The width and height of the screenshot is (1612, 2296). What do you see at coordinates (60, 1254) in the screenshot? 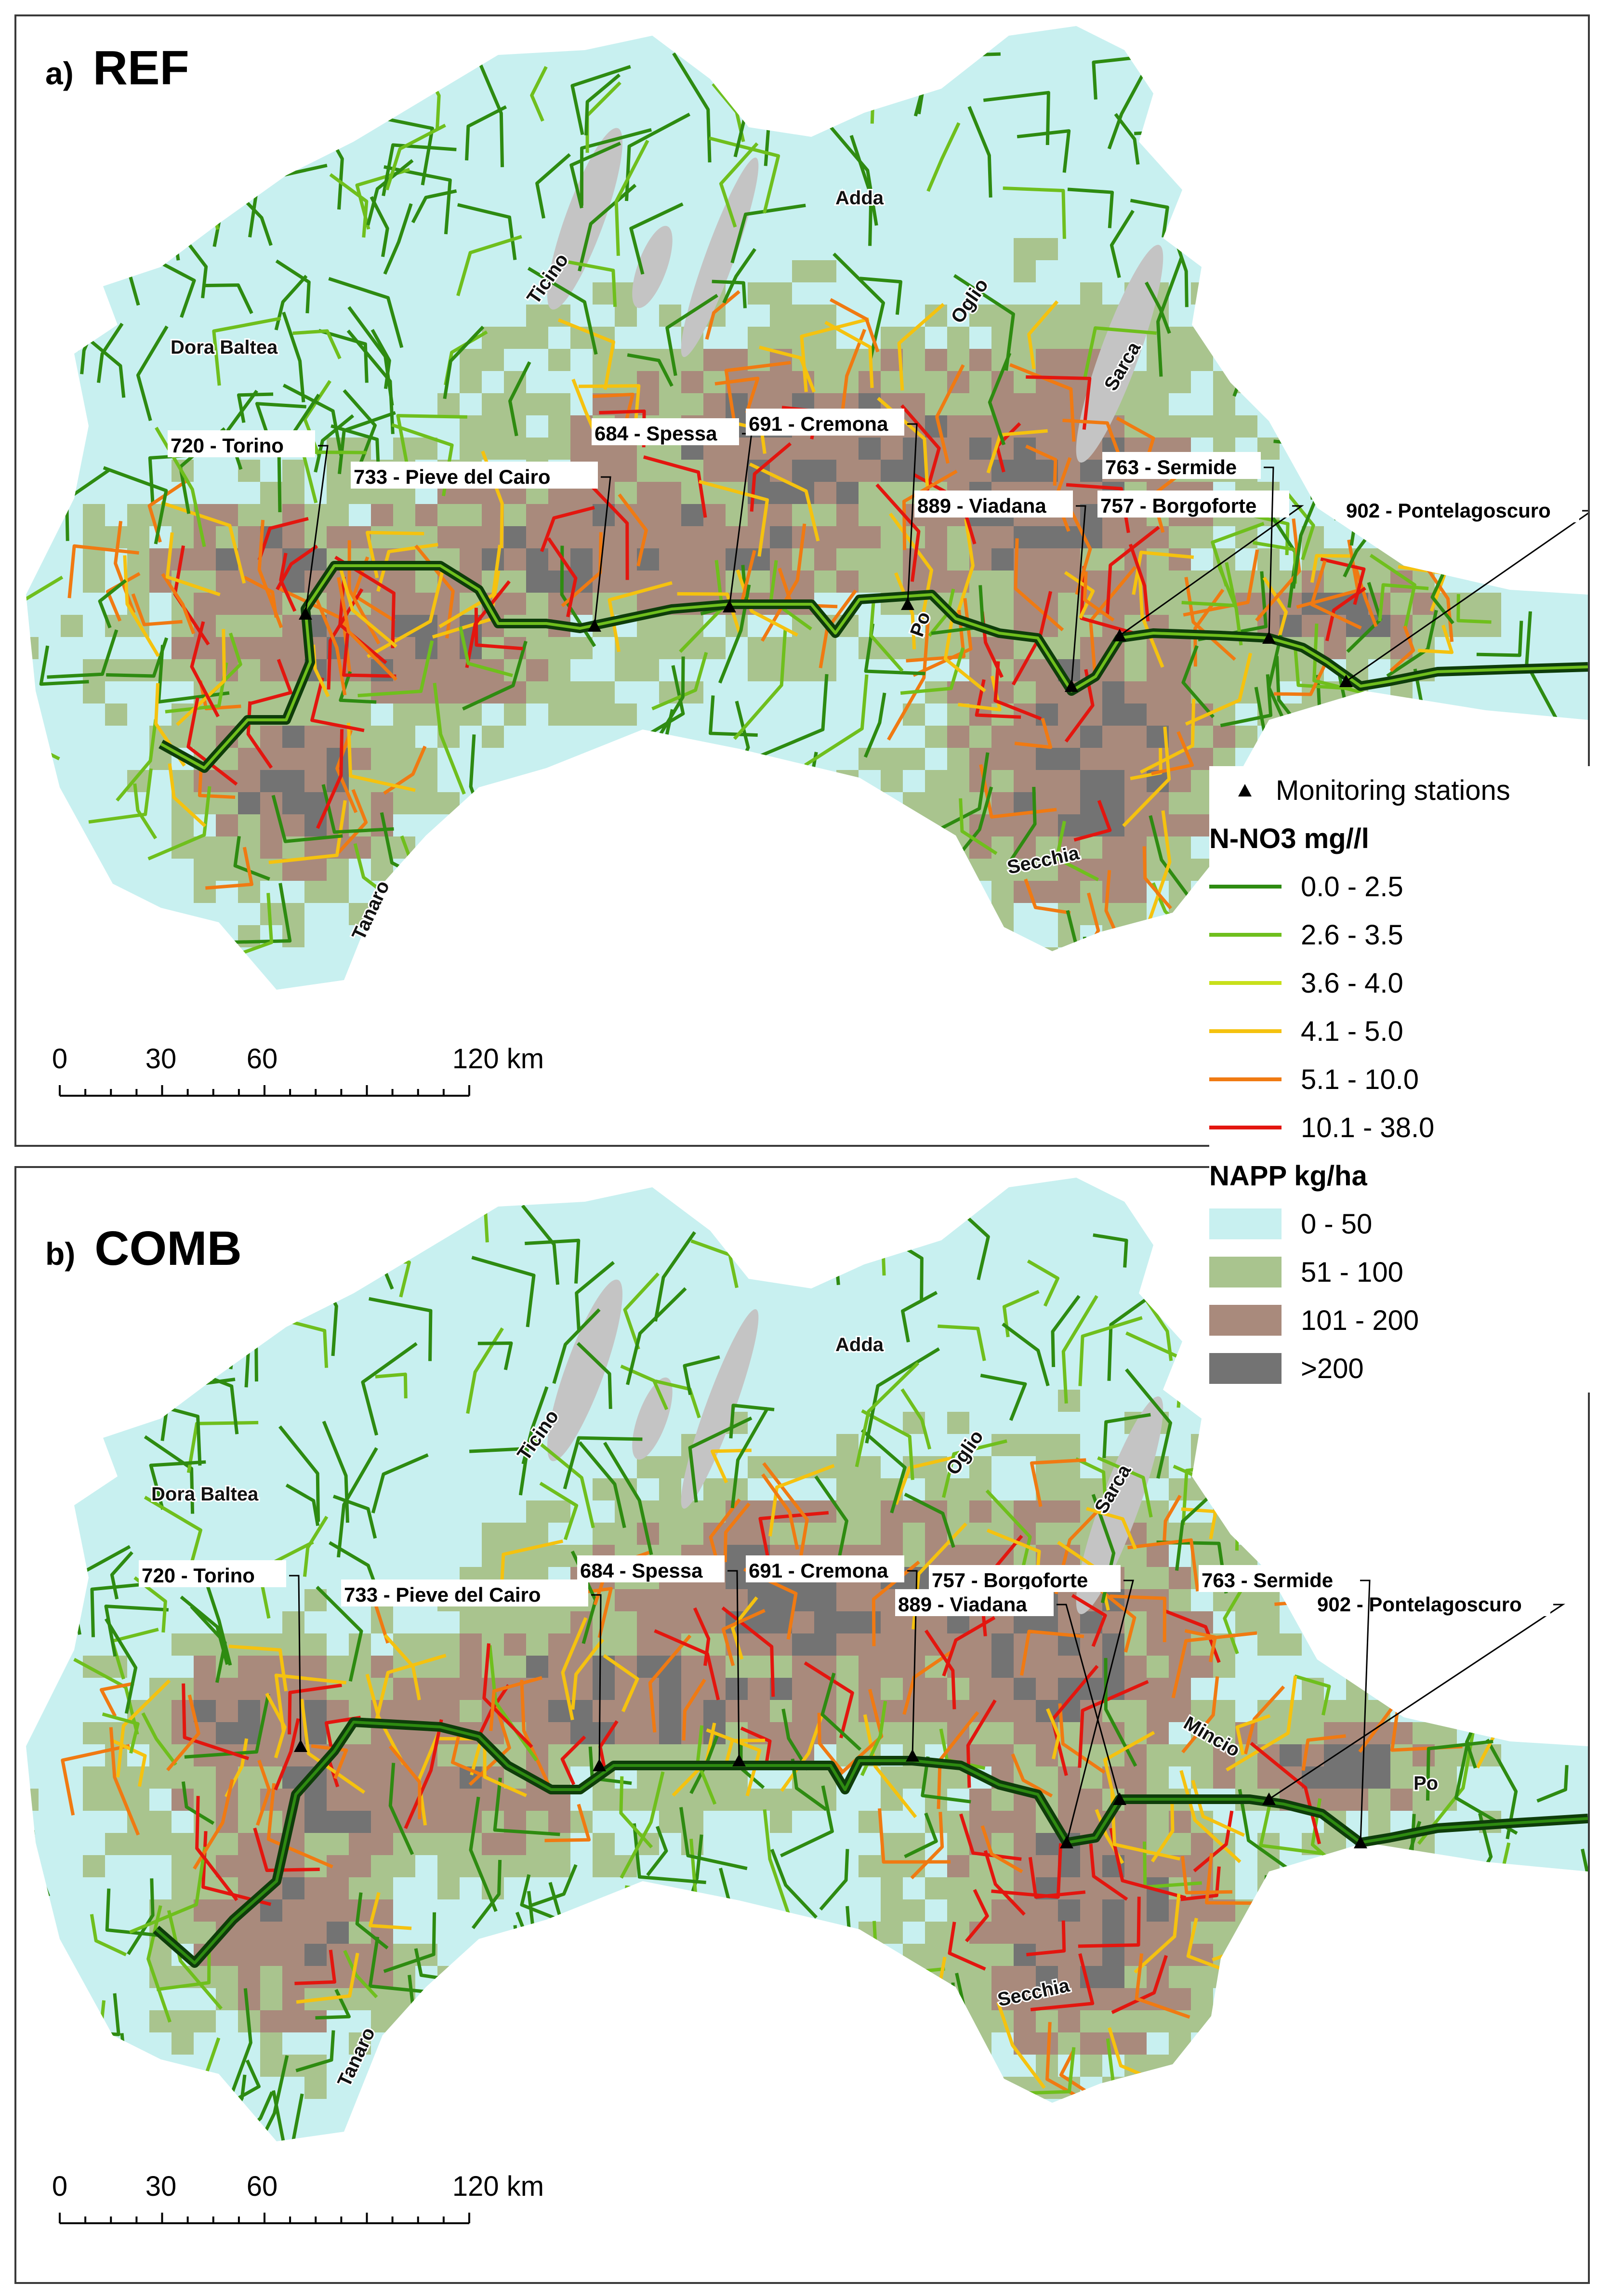
I see `panel-letter: b)` at bounding box center [60, 1254].